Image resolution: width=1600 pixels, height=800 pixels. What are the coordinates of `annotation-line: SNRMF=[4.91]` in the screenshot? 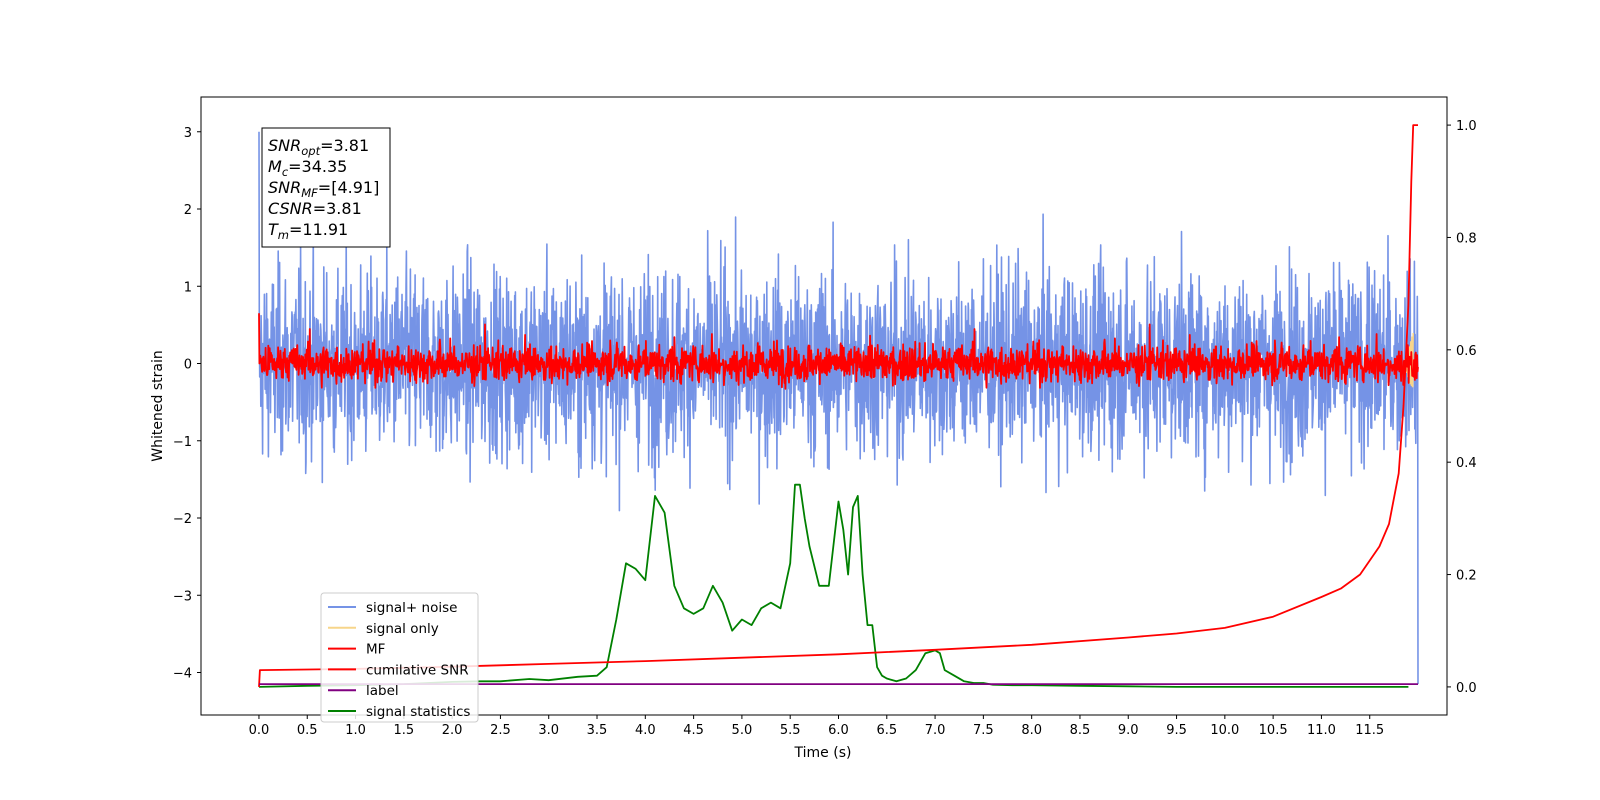 It's located at (323, 189).